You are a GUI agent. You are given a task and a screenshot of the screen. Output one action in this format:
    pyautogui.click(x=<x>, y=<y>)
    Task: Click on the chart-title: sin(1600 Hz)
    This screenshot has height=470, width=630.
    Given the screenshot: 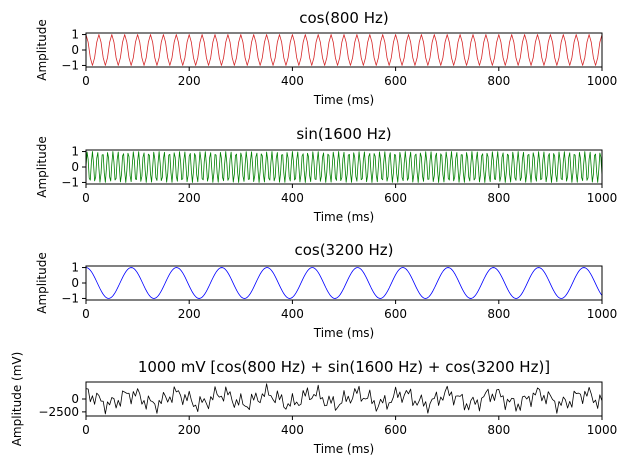 What is the action you would take?
    pyautogui.click(x=343, y=134)
    